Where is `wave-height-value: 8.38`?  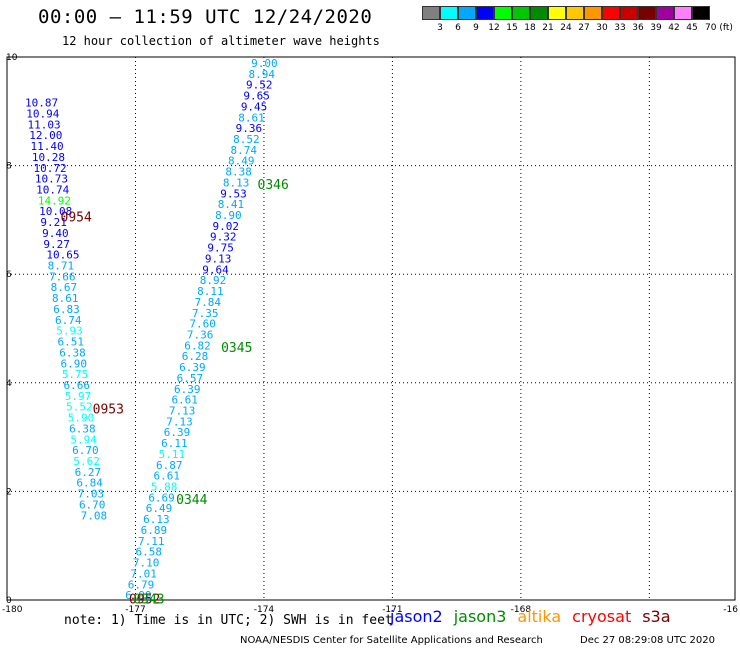
wave-height-value: 8.38 is located at coordinates (238, 172).